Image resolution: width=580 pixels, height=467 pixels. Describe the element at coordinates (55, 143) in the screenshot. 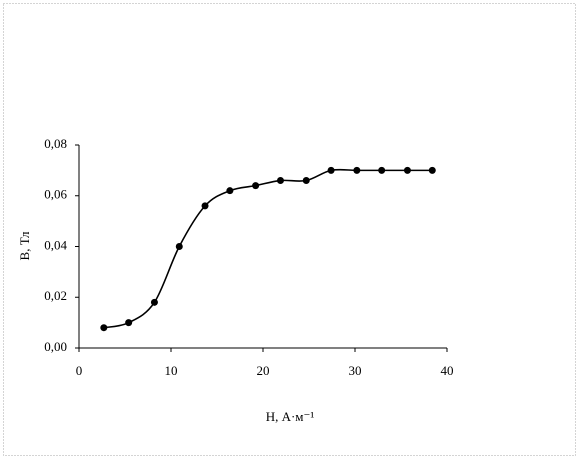

I see `y-tick-label: 0,08` at that location.